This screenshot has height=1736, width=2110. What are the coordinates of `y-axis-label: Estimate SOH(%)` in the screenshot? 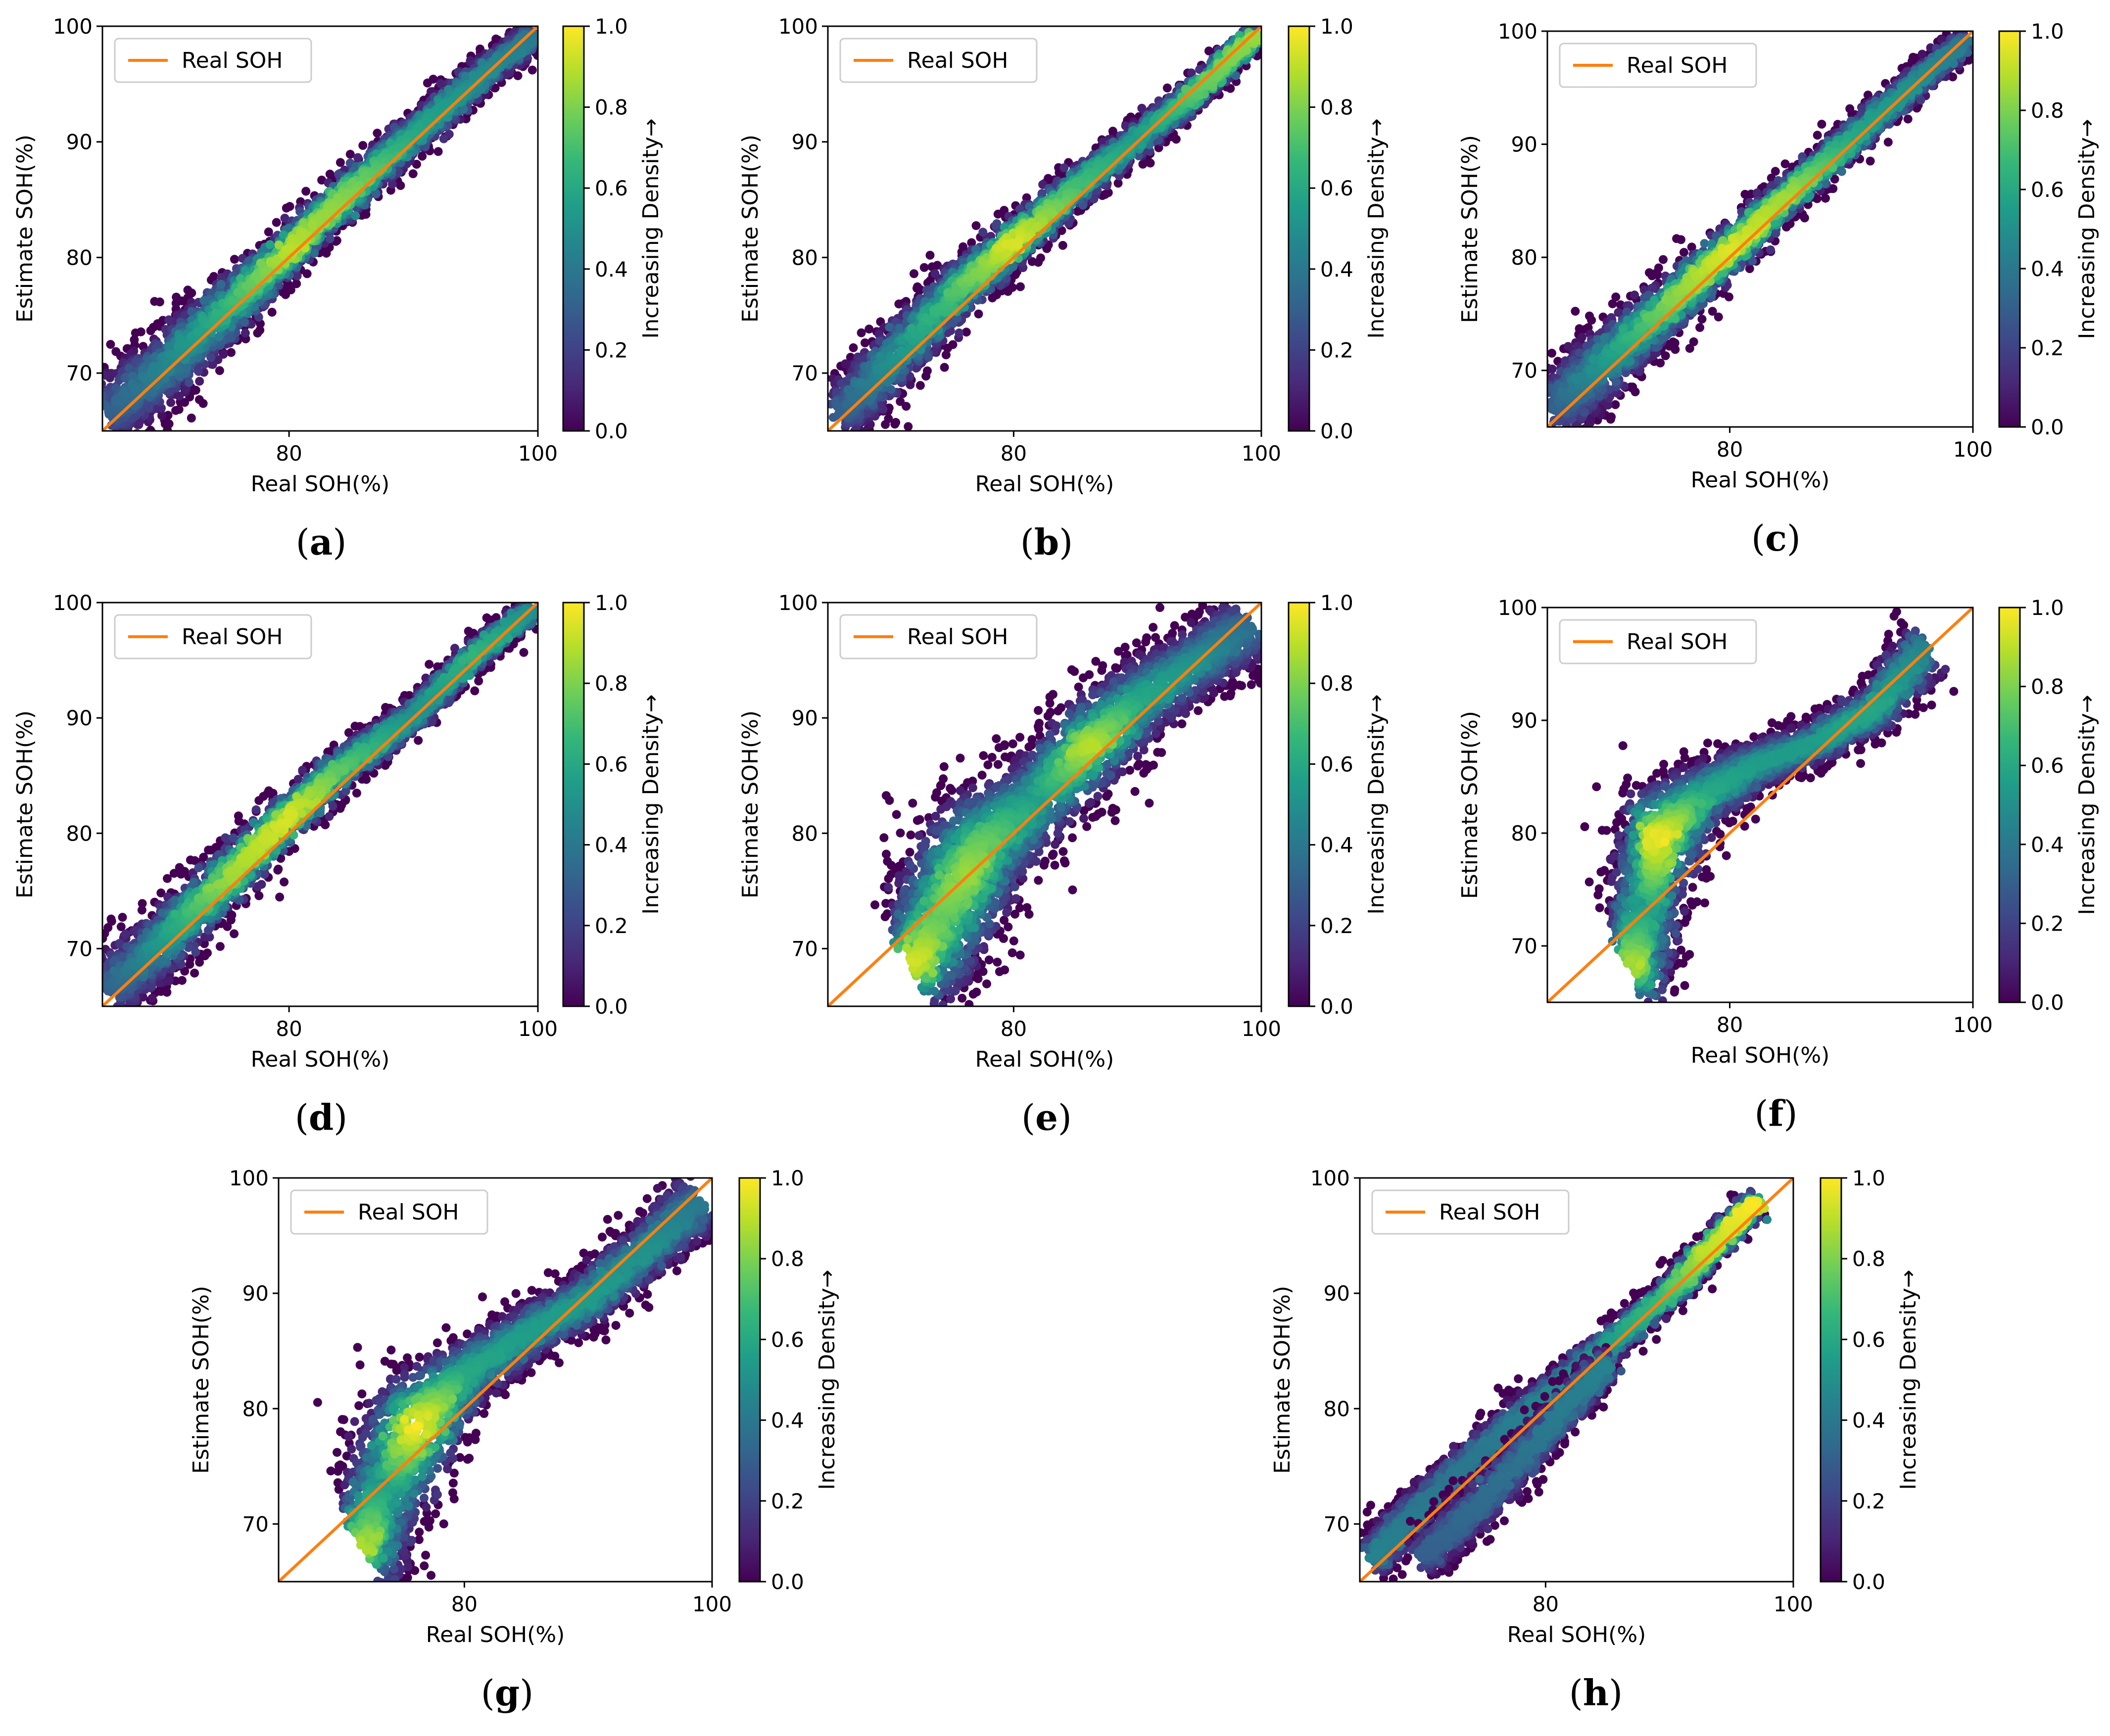 It's located at (25, 229).